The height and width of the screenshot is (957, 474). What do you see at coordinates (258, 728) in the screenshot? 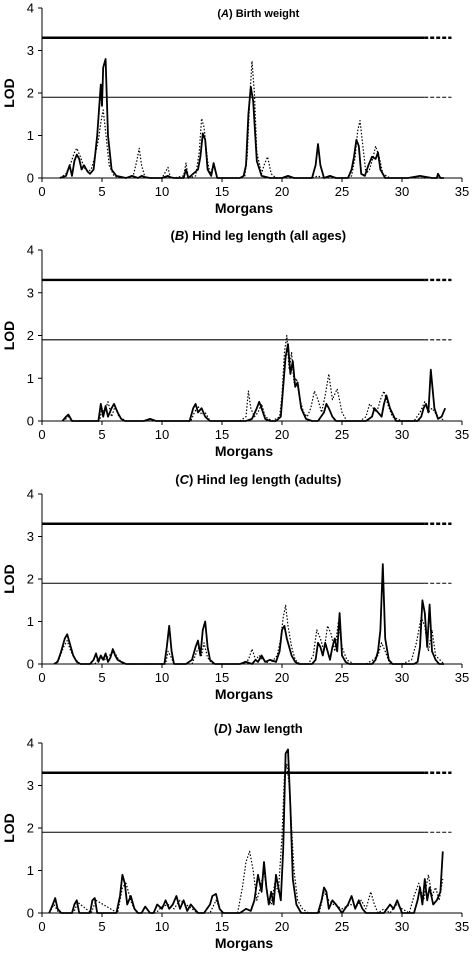
I see `panel-title: (D) Jaw length` at bounding box center [258, 728].